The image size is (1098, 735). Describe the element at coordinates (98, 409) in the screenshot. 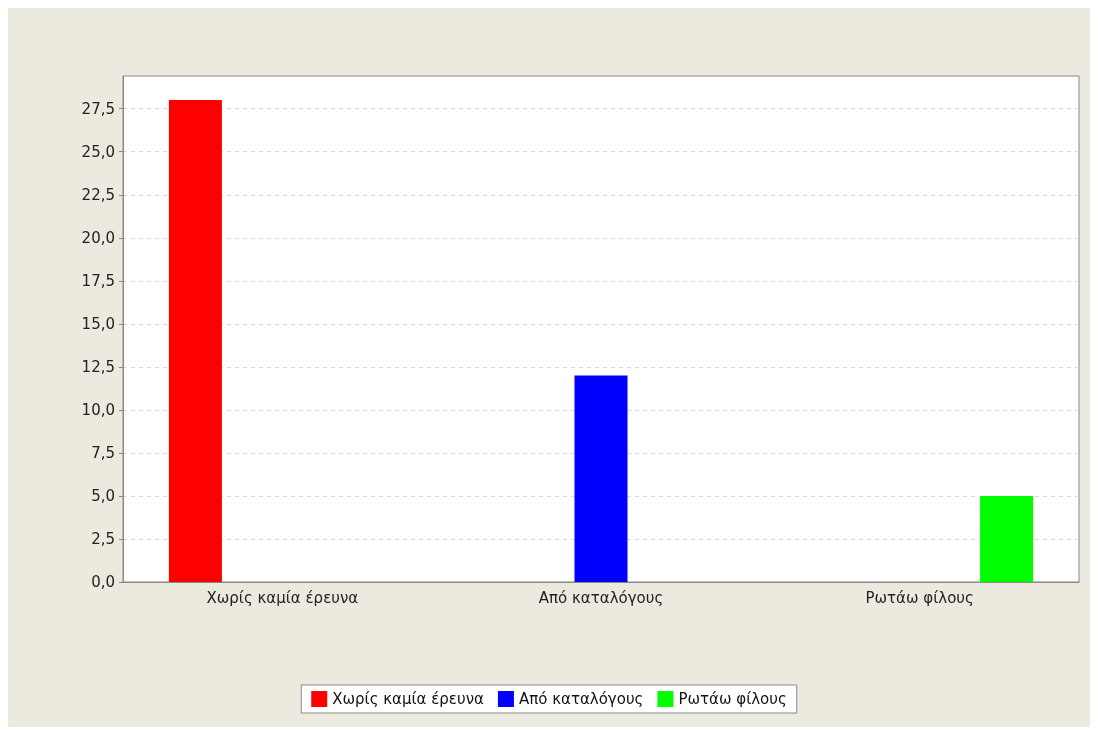

I see `y-tick-label: 10,0` at that location.